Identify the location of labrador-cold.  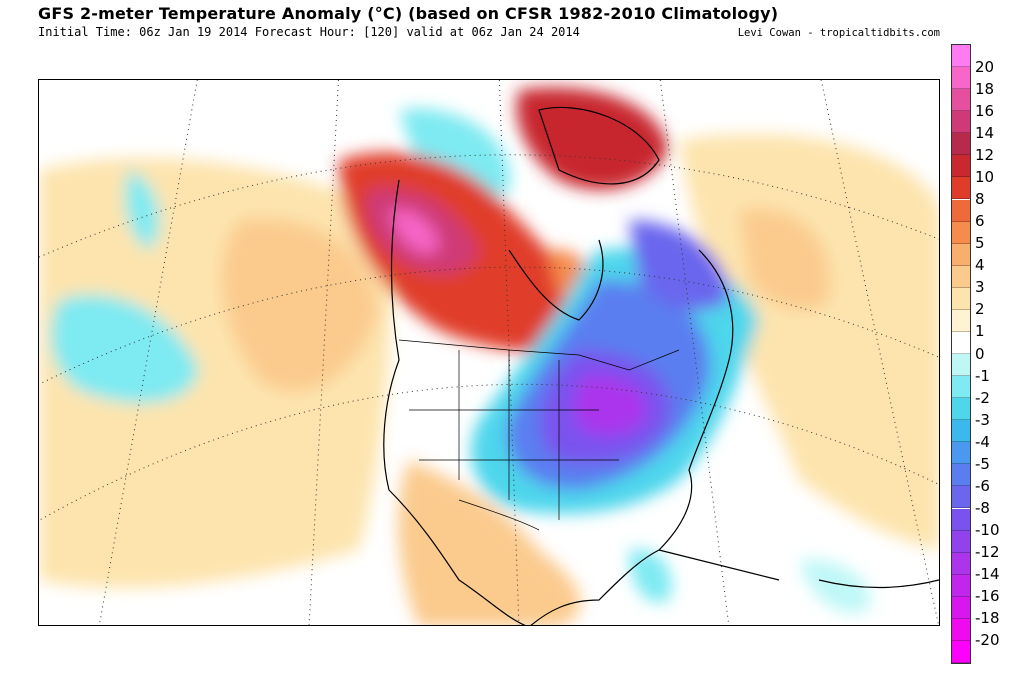
(679, 265).